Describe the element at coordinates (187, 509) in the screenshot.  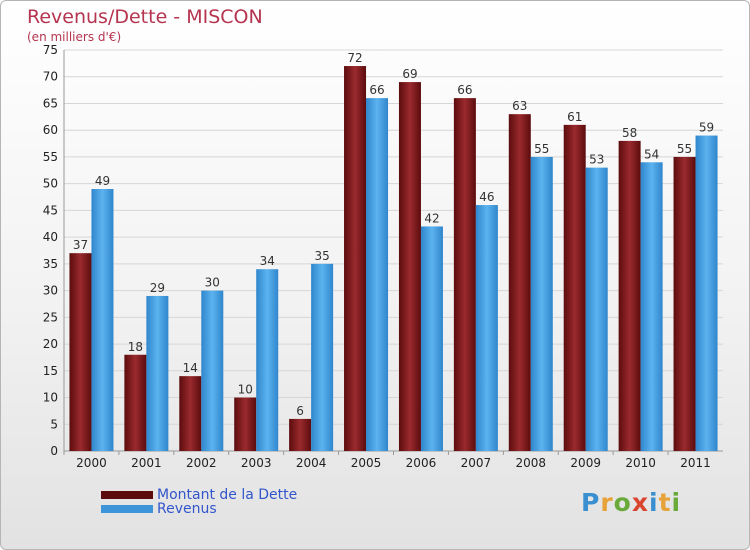
I see `legend-label-revenus: Revenus` at that location.